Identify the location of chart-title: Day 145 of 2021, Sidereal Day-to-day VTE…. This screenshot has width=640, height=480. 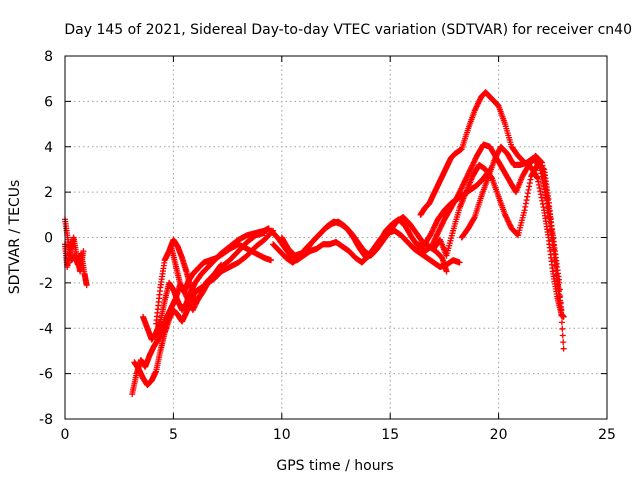
(348, 30).